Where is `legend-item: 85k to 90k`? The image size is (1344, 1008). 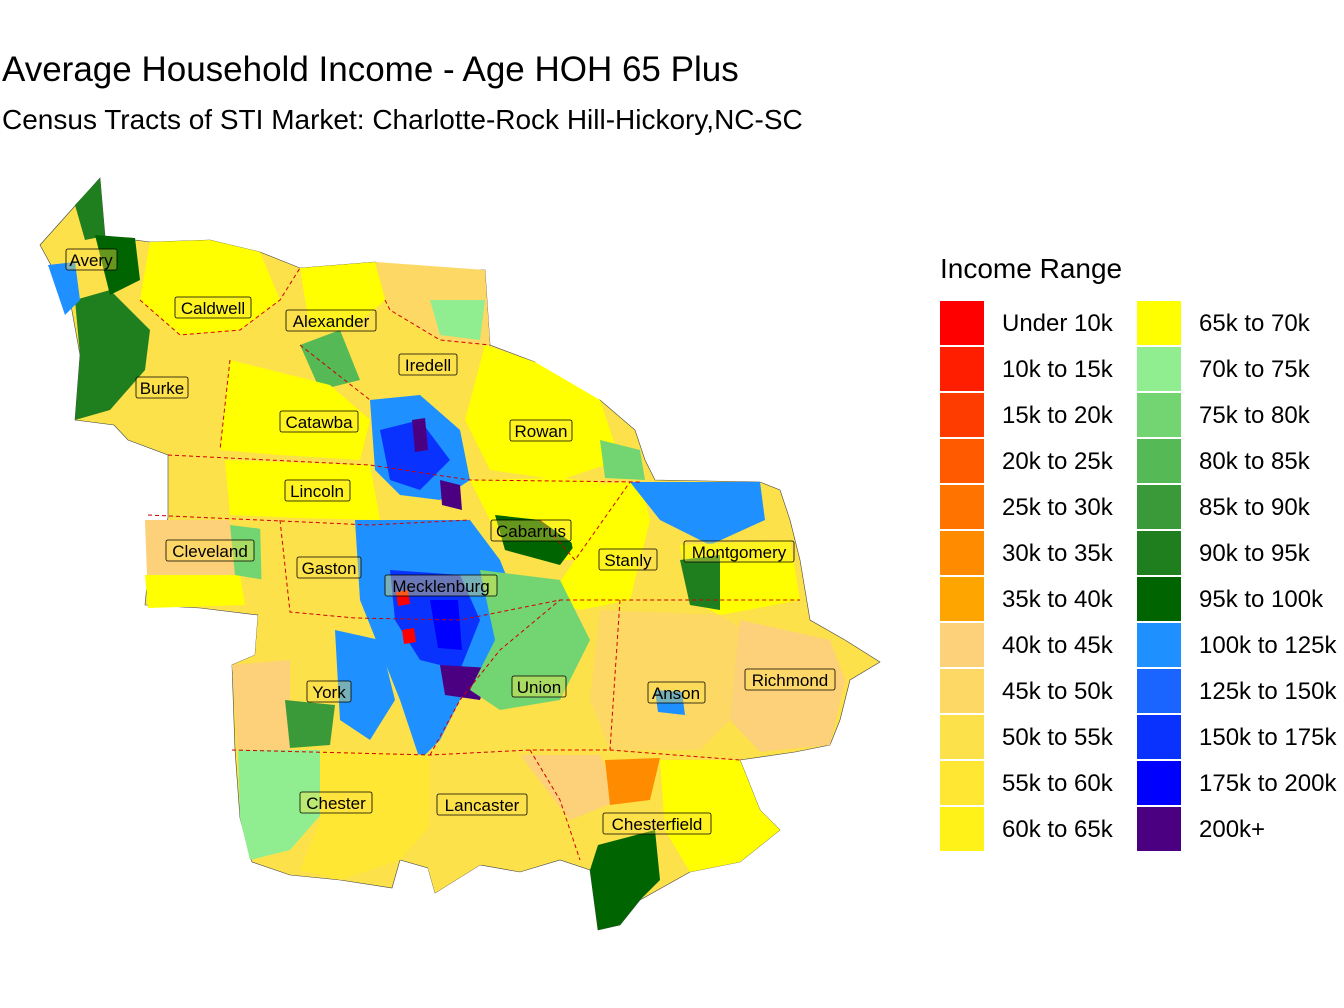 legend-item: 85k to 90k is located at coordinates (1240, 507).